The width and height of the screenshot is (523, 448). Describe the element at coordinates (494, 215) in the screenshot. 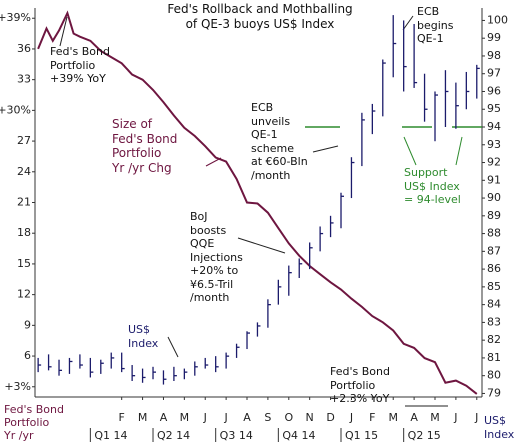

I see `y2-tick-label: 89` at that location.